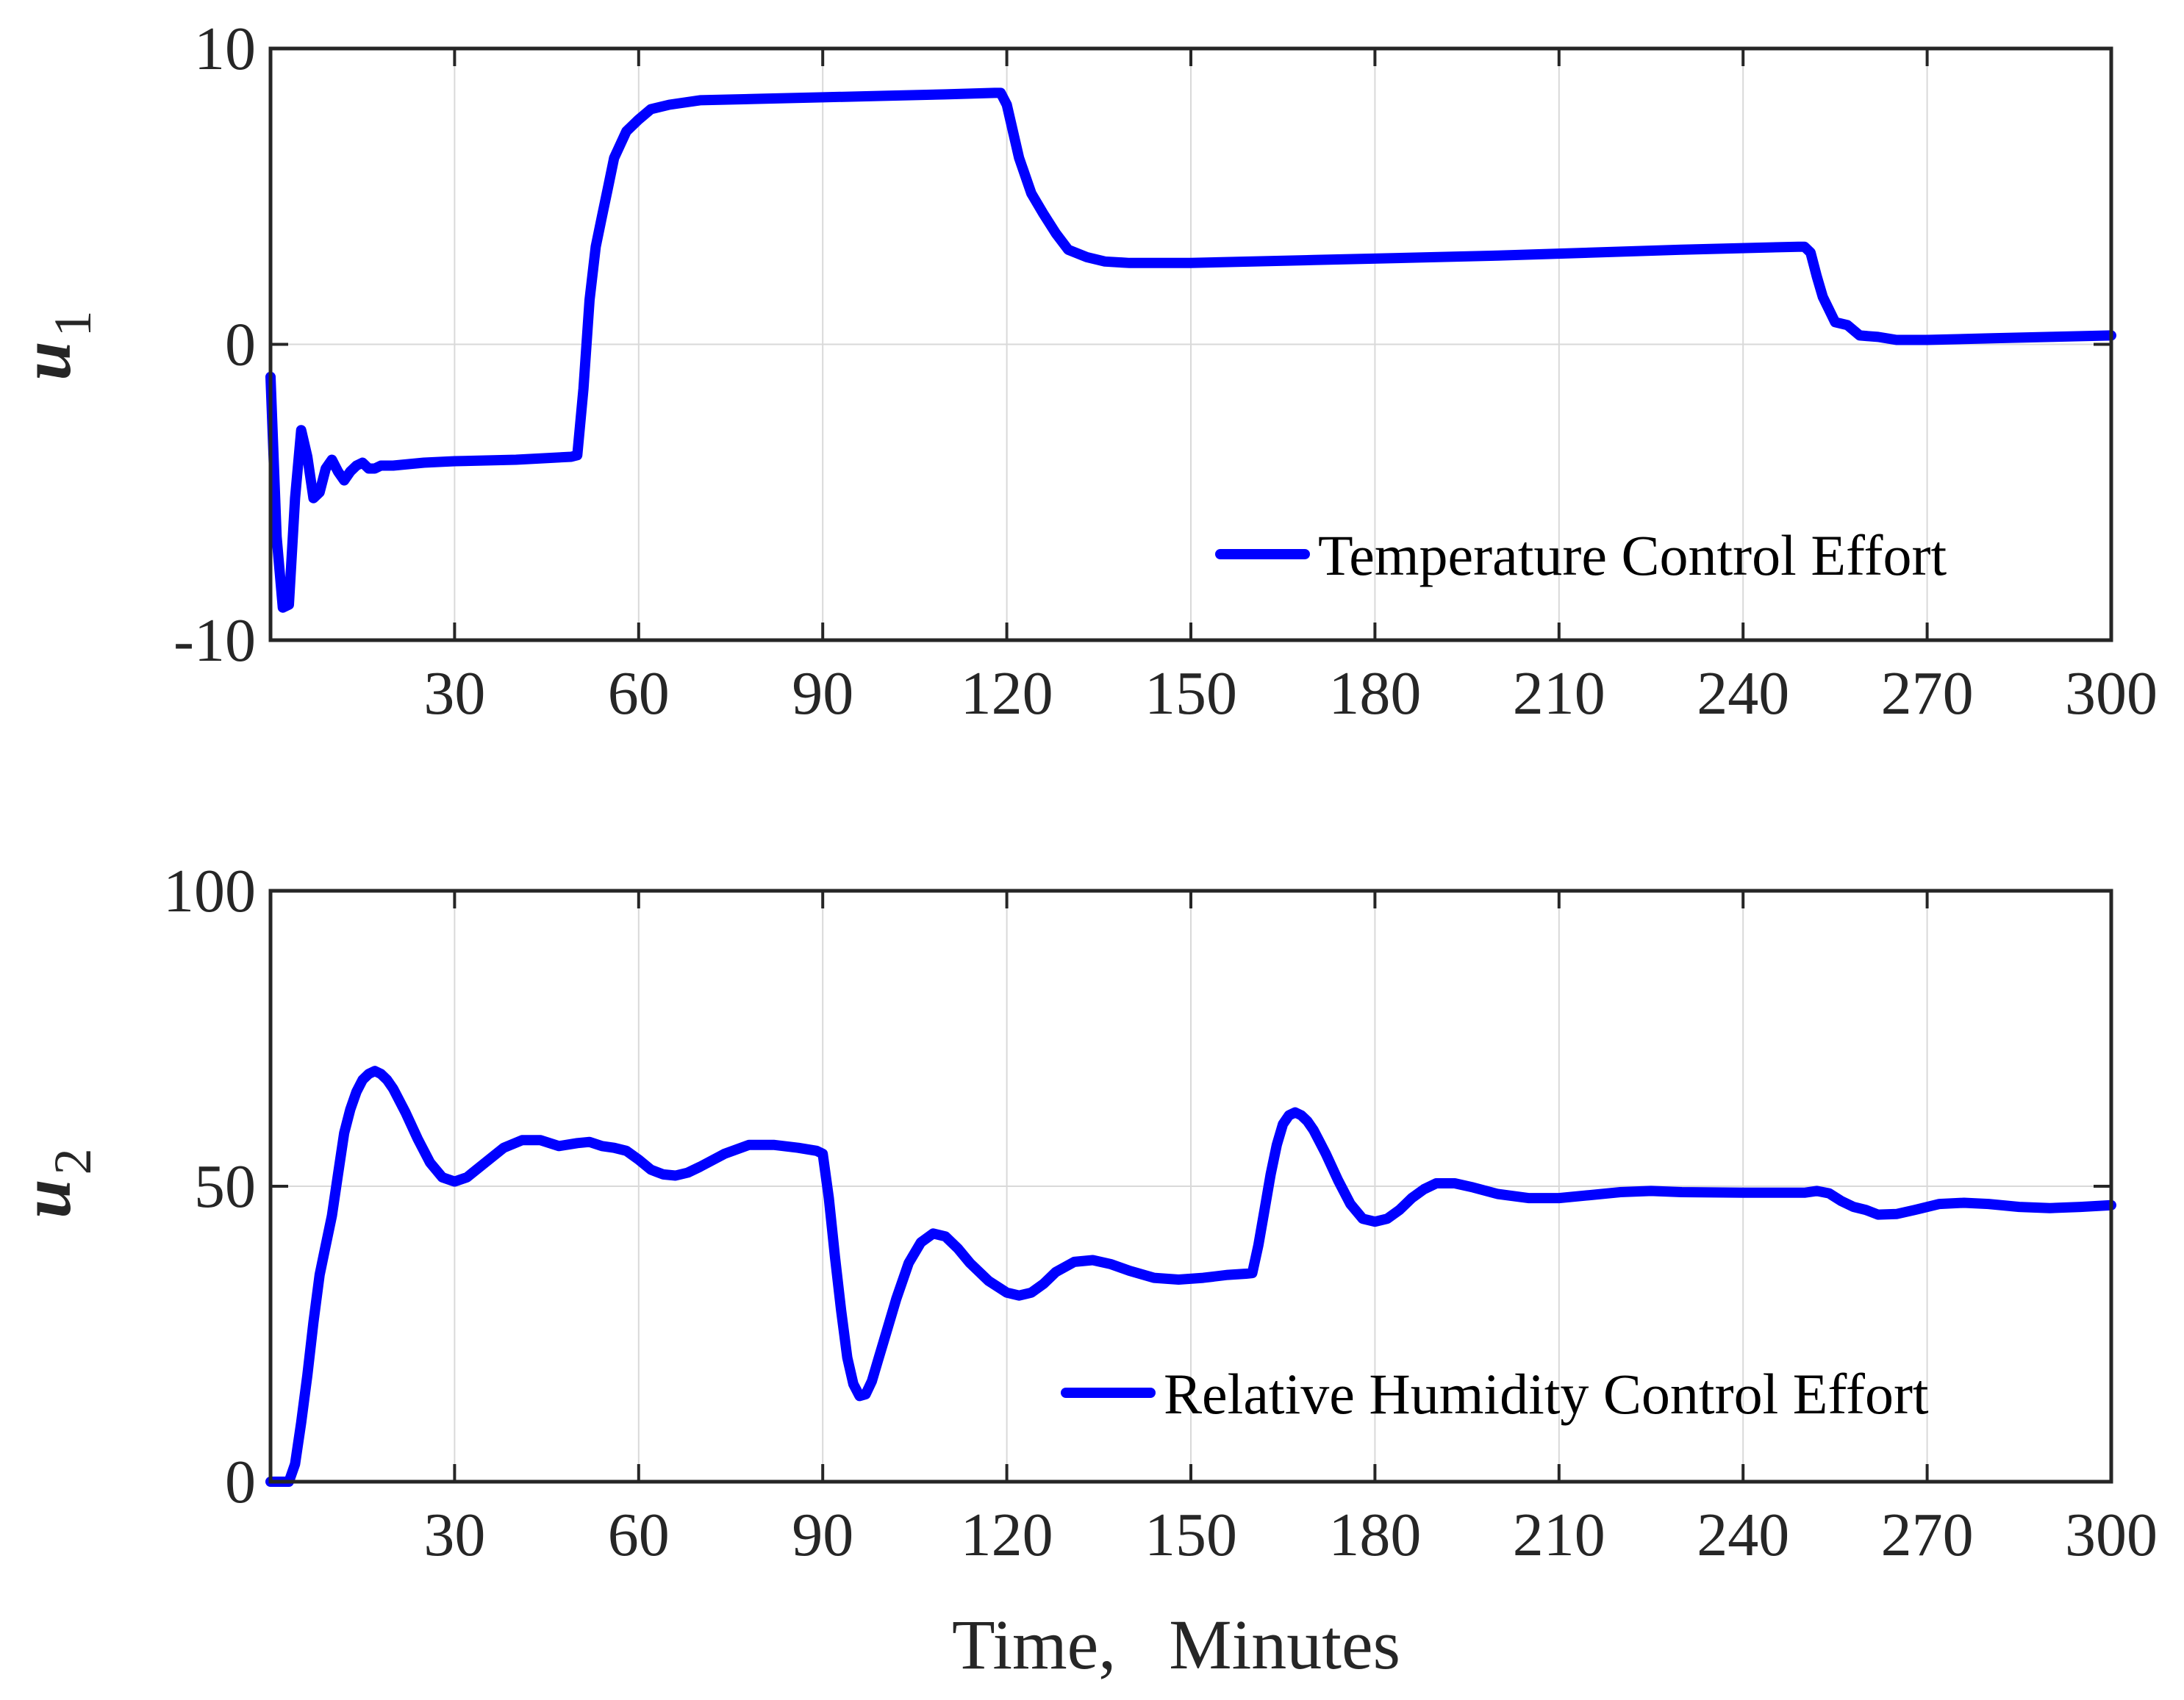  What do you see at coordinates (215, 641) in the screenshot?
I see `top-ytick-label-0: -10` at bounding box center [215, 641].